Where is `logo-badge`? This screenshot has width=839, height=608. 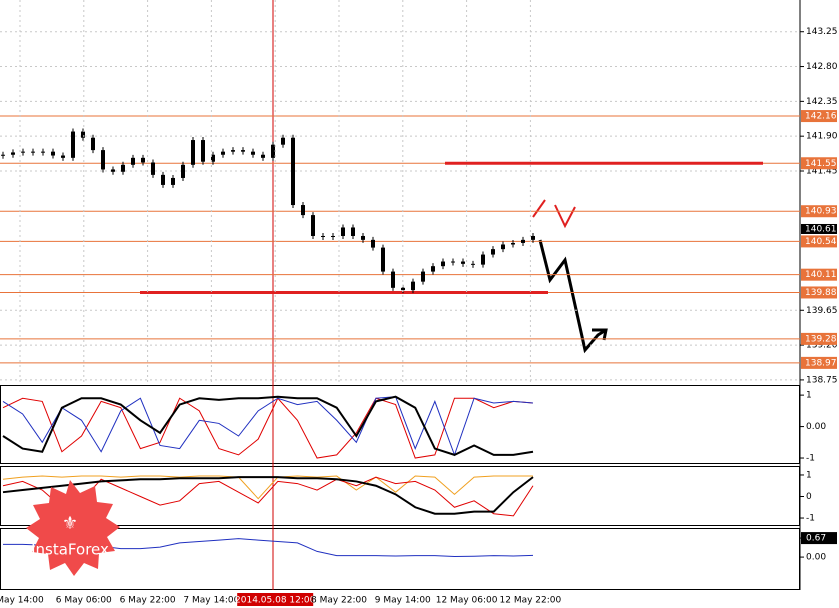
logo-badge is located at coordinates (73, 528).